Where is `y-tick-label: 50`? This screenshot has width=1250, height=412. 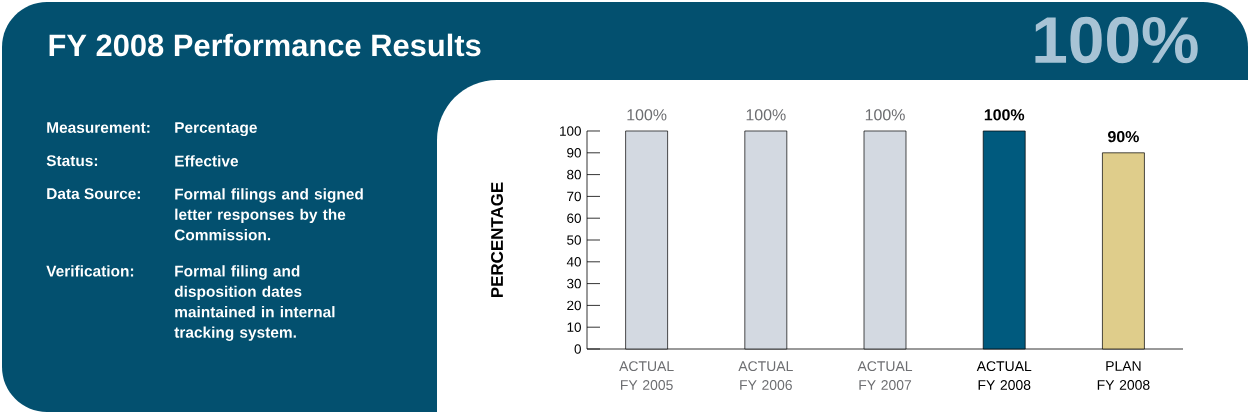
y-tick-label: 50 is located at coordinates (574, 240).